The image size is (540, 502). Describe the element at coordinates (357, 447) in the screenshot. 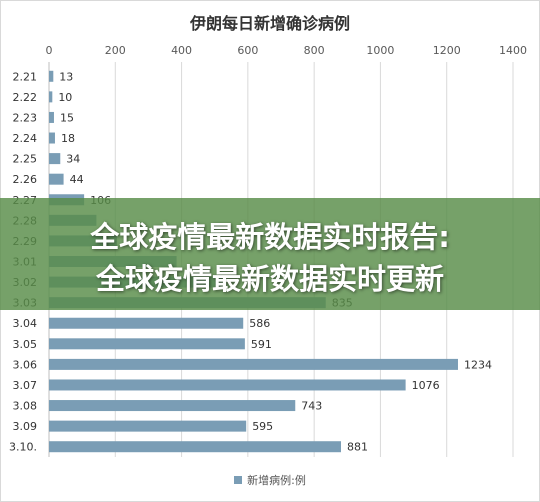

I see `data-label: 881` at that location.